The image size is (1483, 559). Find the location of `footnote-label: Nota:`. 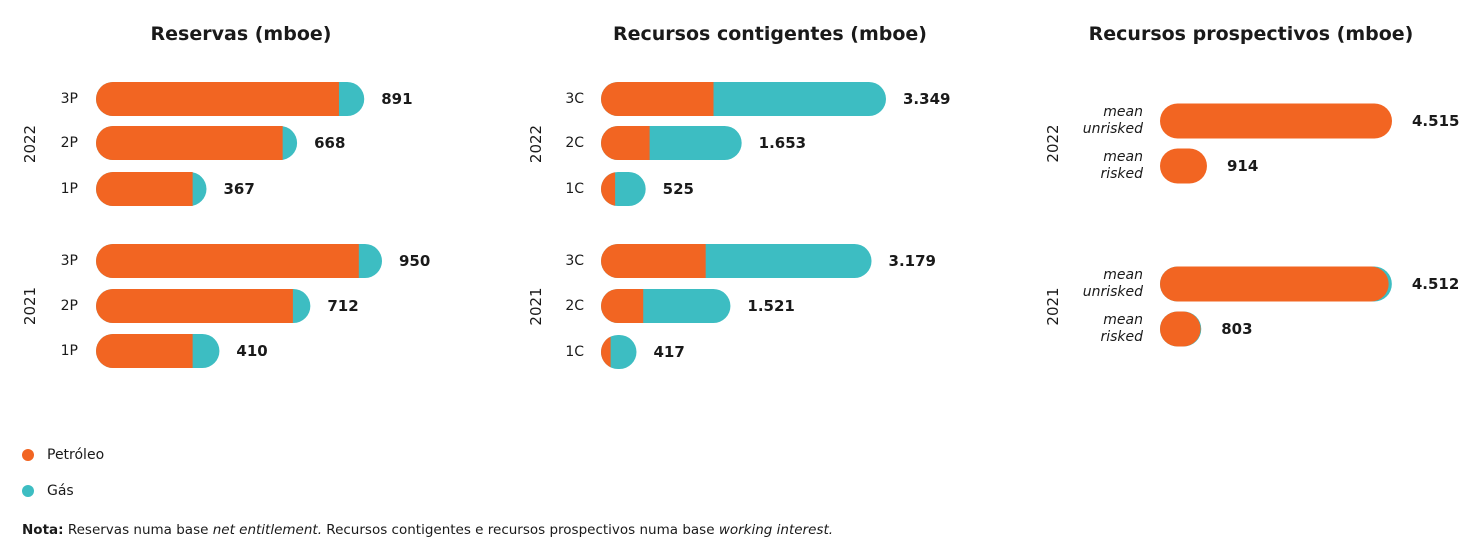

footnote-label: Nota: is located at coordinates (43, 530).